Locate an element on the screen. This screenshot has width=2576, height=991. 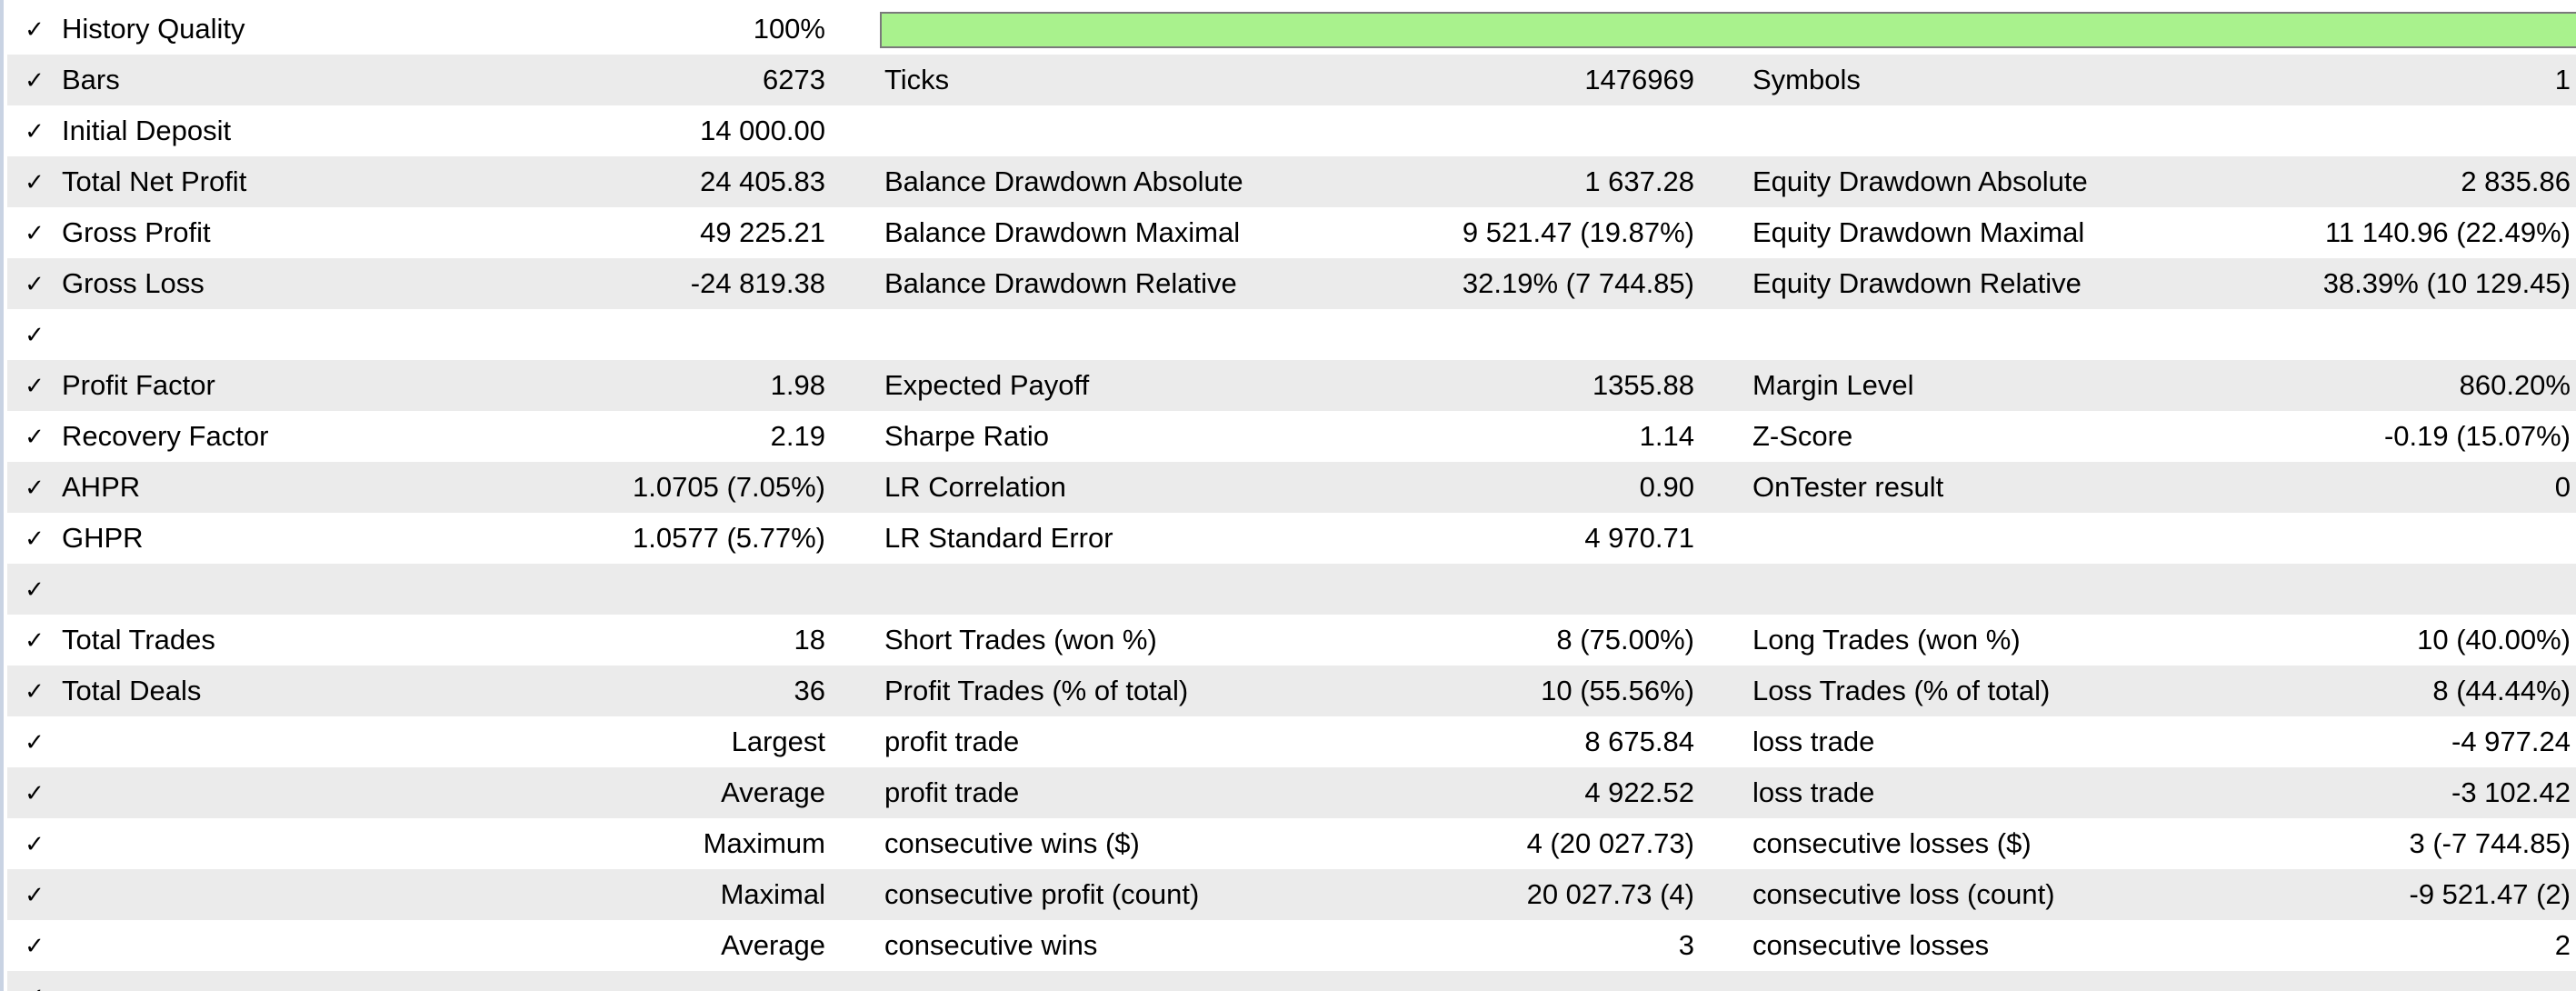
metric-label: consecutive losses is located at coordinates (1871, 945).